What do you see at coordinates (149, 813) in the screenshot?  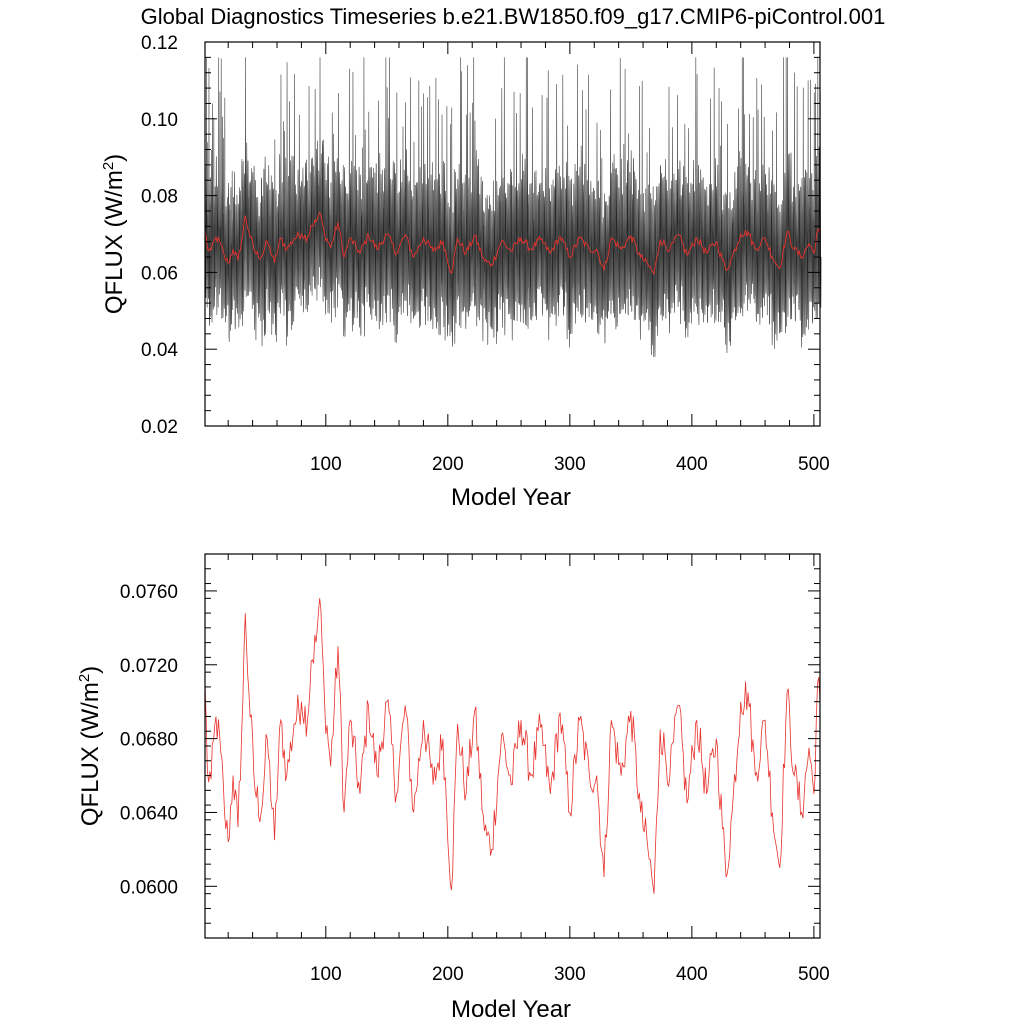 I see `y-tick-label: 0.0640` at bounding box center [149, 813].